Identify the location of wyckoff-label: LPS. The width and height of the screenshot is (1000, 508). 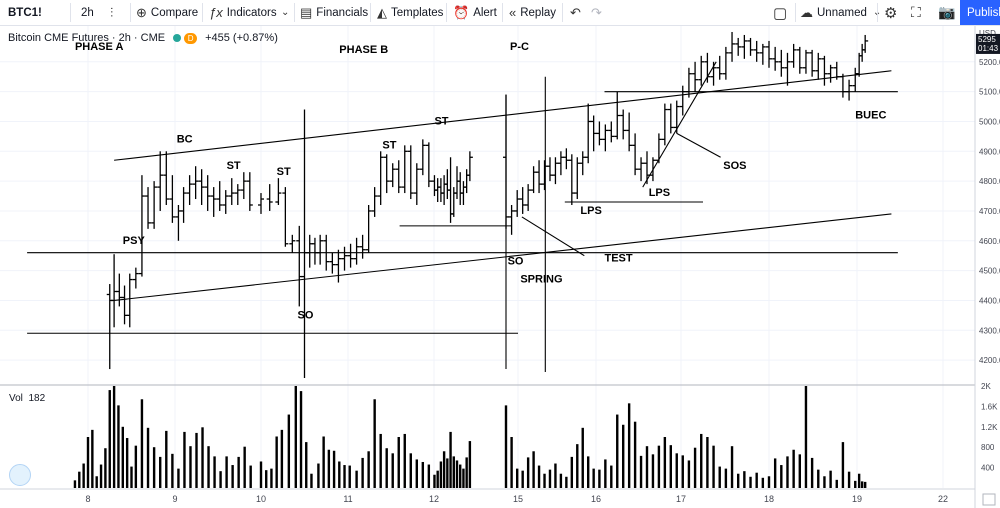
(590, 211).